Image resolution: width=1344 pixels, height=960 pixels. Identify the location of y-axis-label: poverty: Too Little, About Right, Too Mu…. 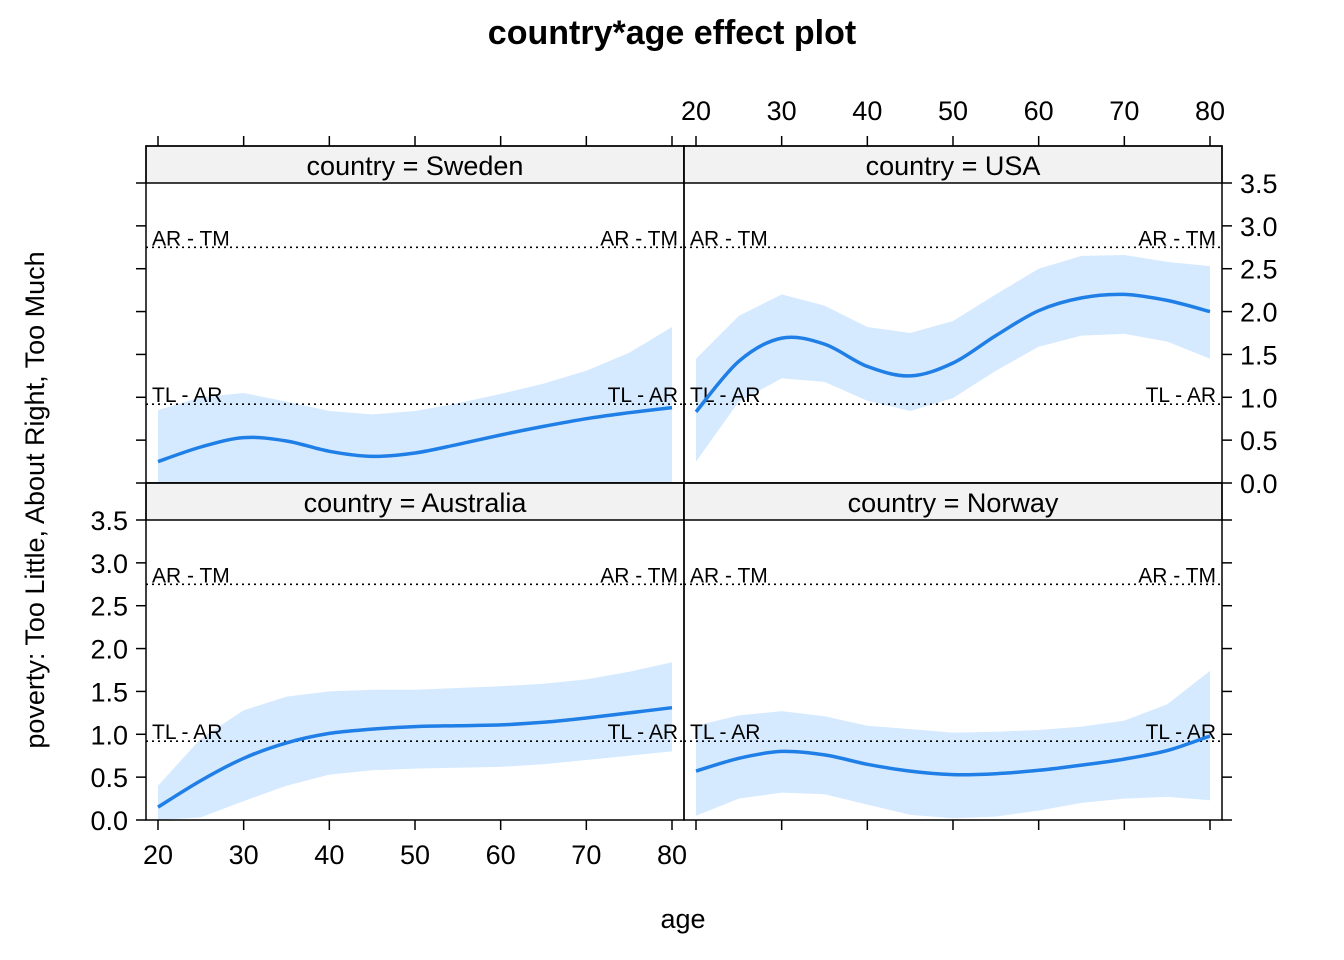
(35, 499).